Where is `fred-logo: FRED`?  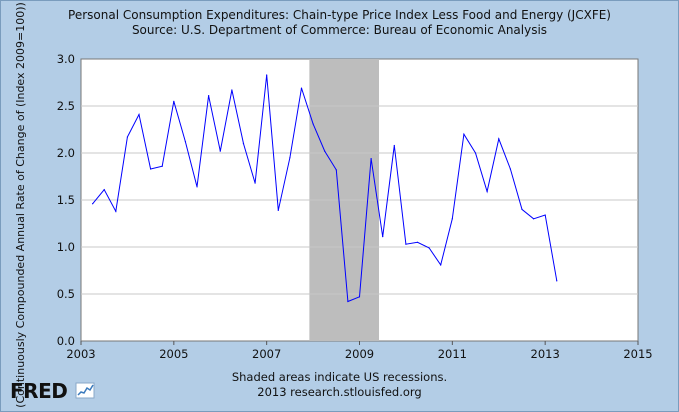
fred-logo: FRED is located at coordinates (52, 390).